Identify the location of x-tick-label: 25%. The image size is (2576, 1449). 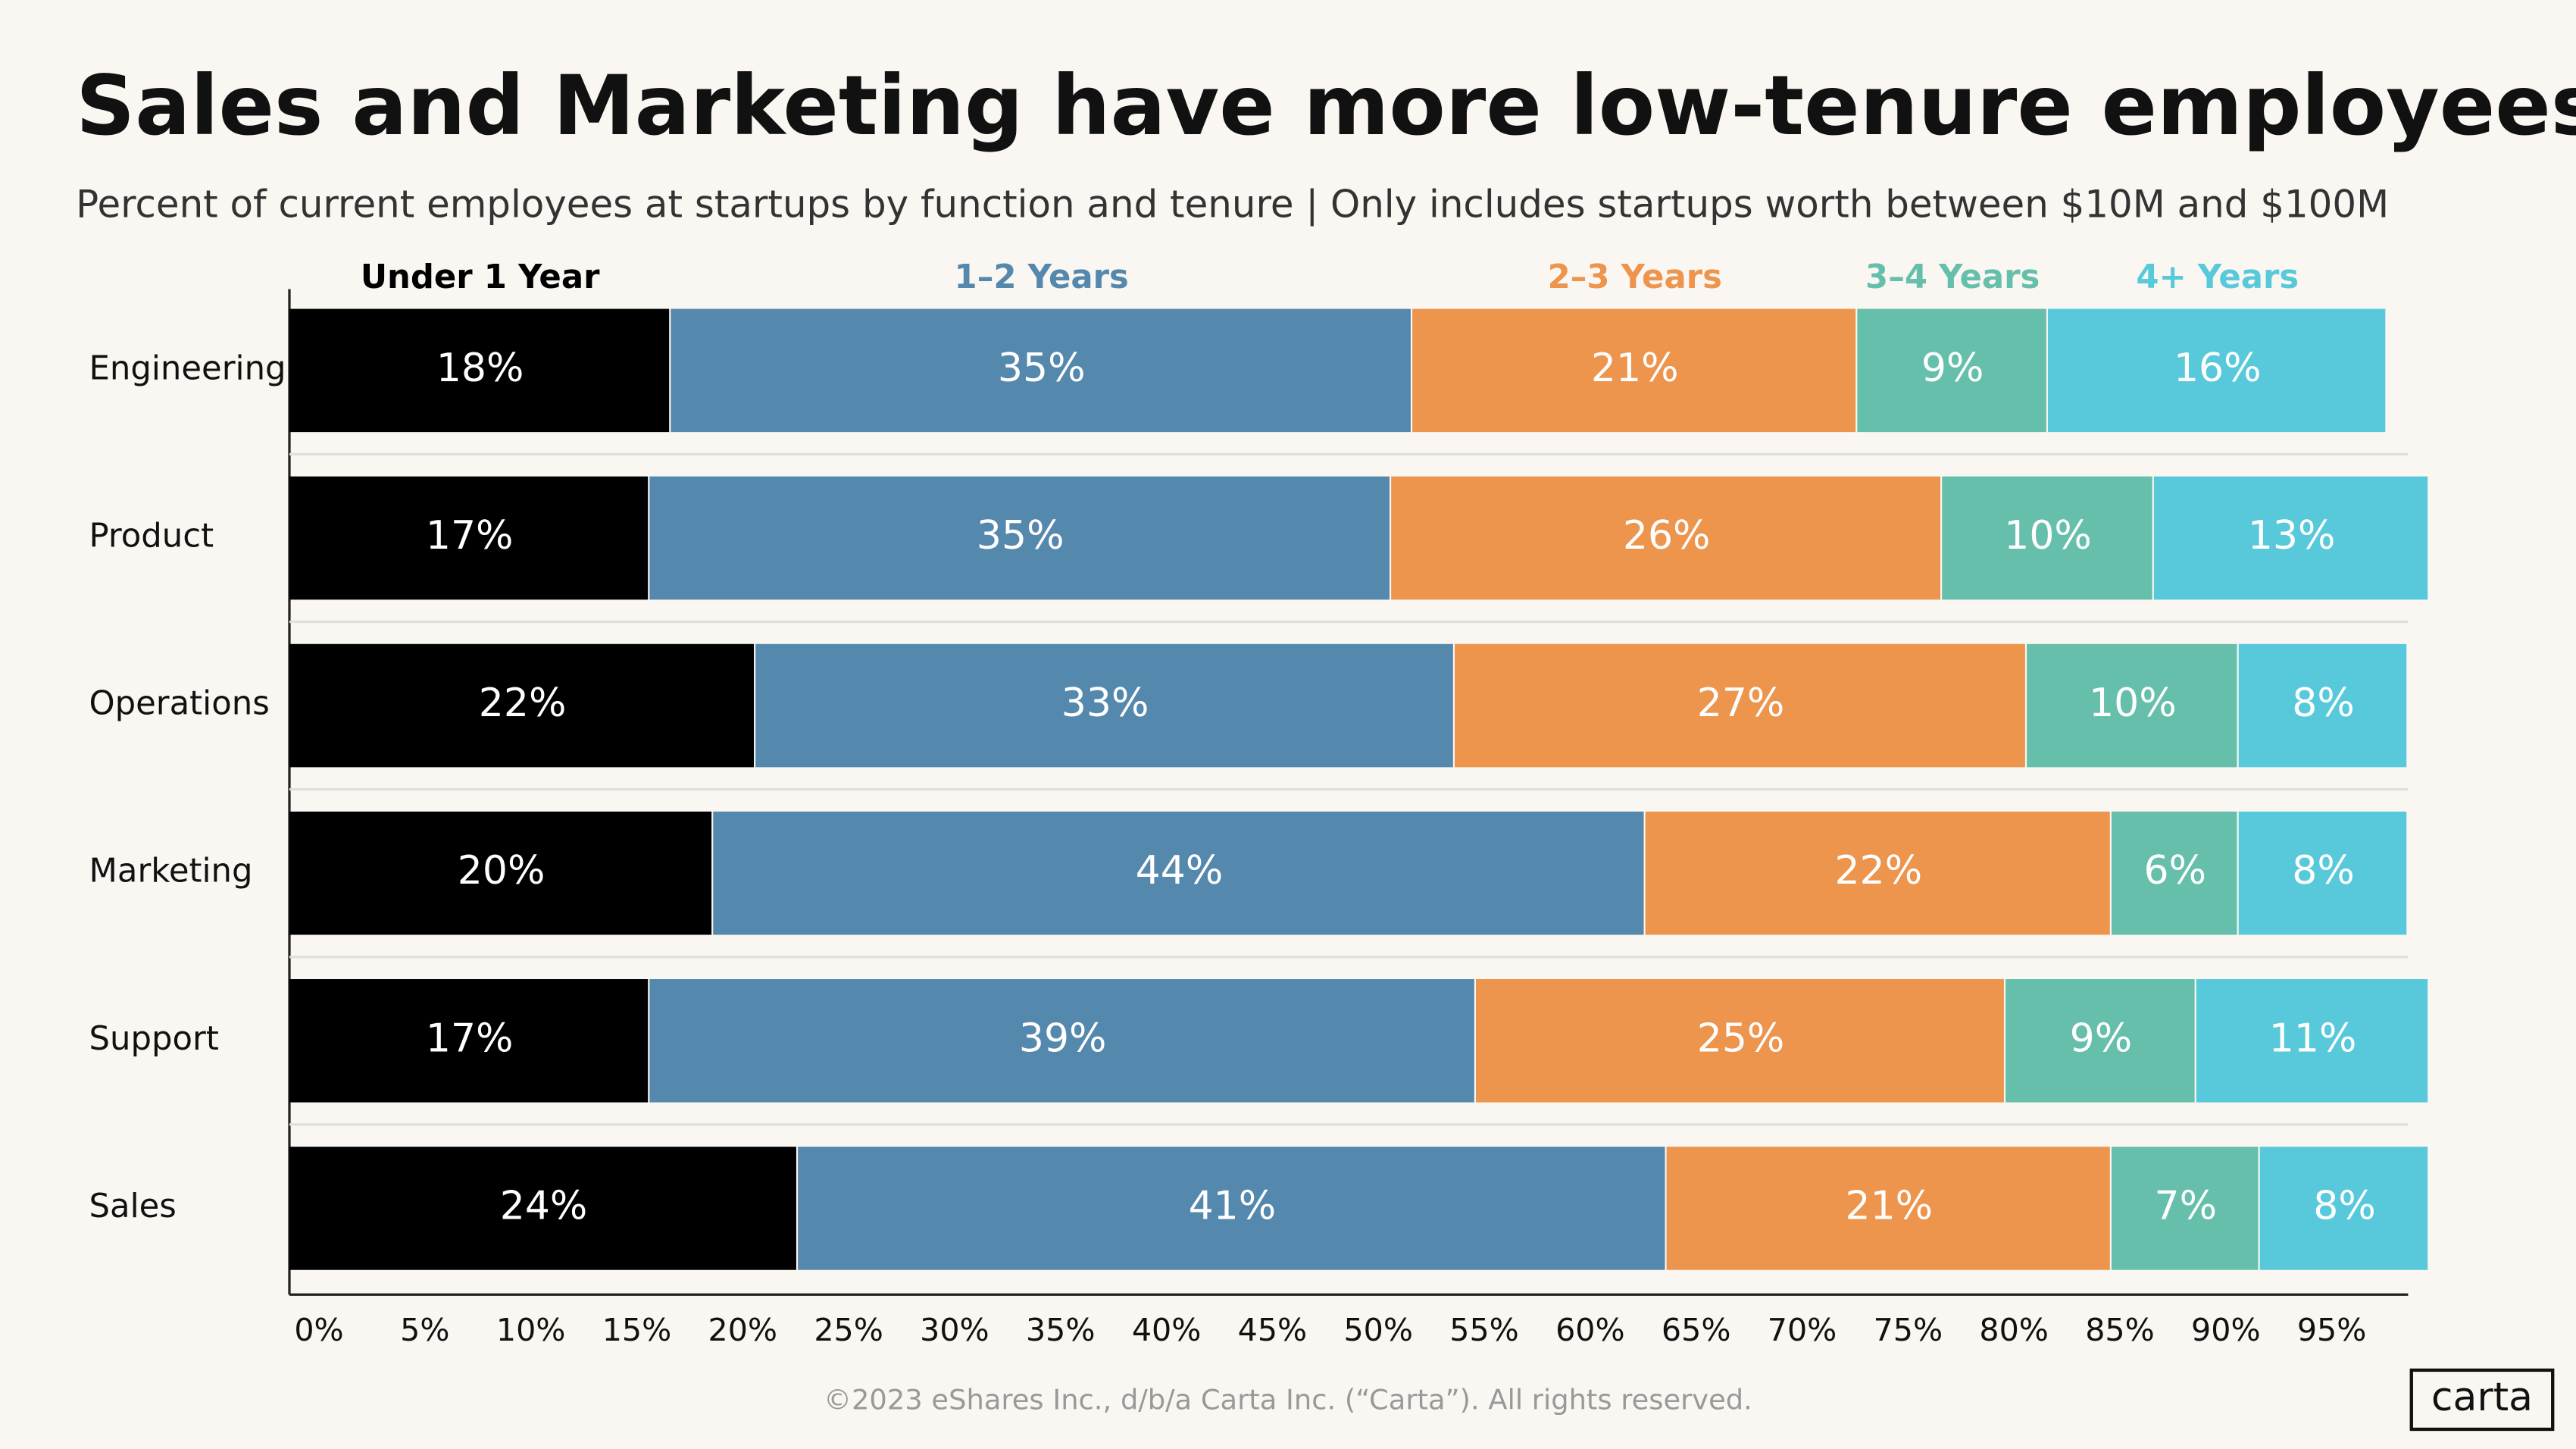
(848, 1330).